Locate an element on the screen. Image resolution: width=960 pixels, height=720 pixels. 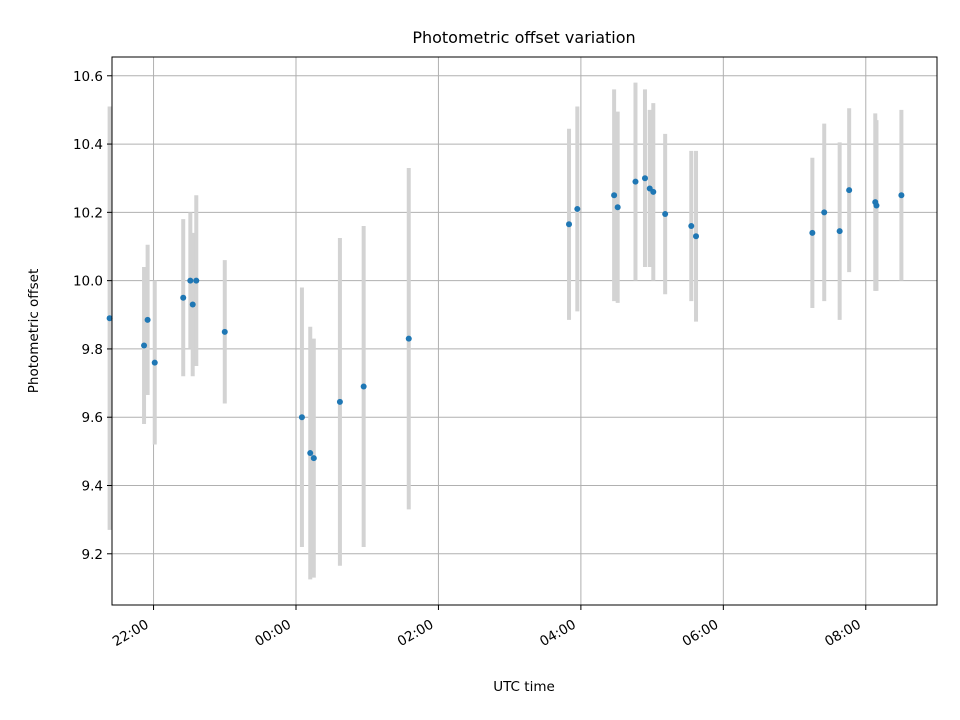
y-tick-label: 10.6 is located at coordinates (88, 77).